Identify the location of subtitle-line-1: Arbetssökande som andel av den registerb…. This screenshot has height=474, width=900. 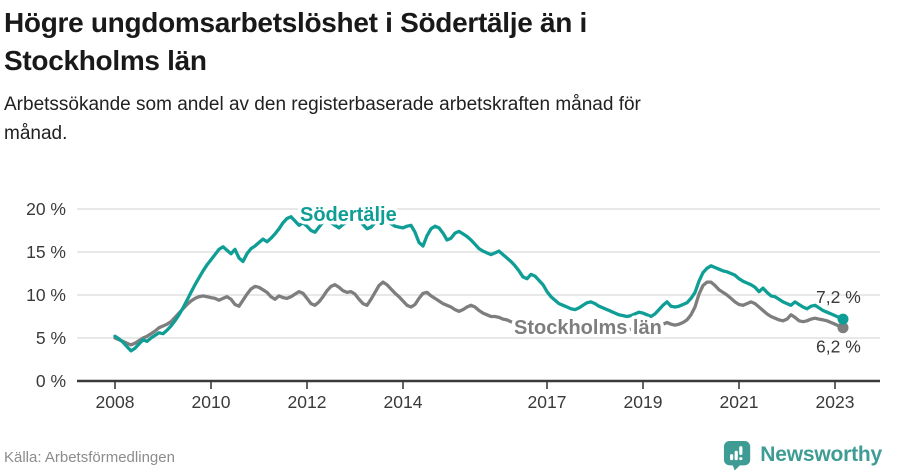
(322, 104).